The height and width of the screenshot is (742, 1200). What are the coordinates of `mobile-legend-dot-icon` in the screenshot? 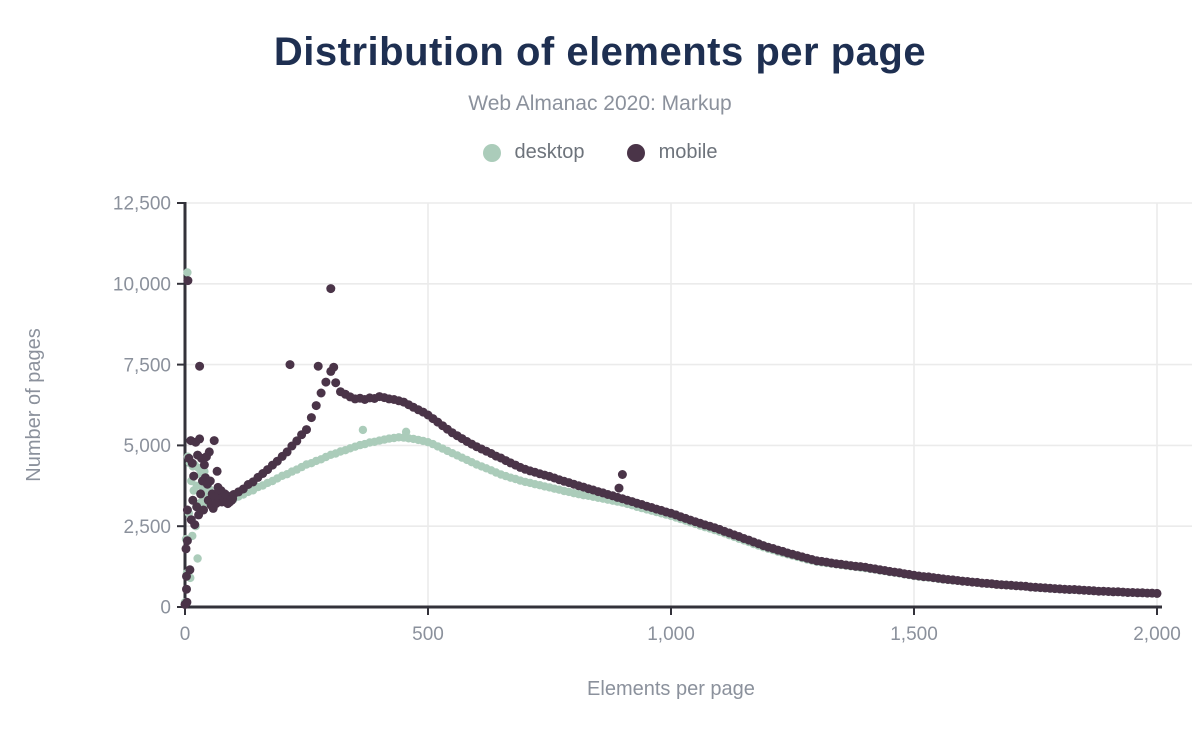 It's located at (635, 152).